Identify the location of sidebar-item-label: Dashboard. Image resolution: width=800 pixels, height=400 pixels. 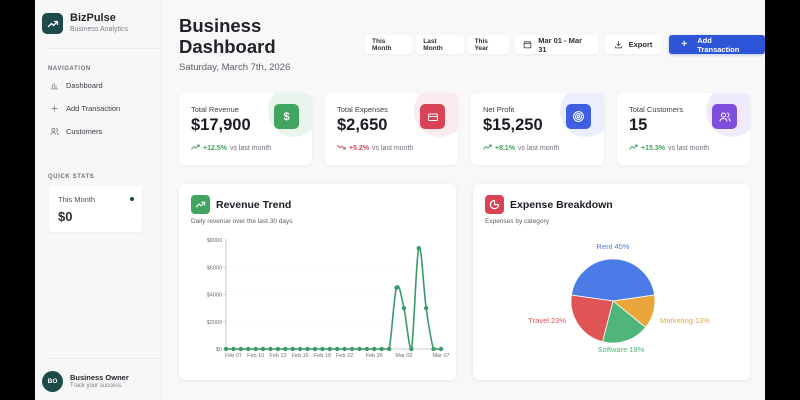
(84, 85).